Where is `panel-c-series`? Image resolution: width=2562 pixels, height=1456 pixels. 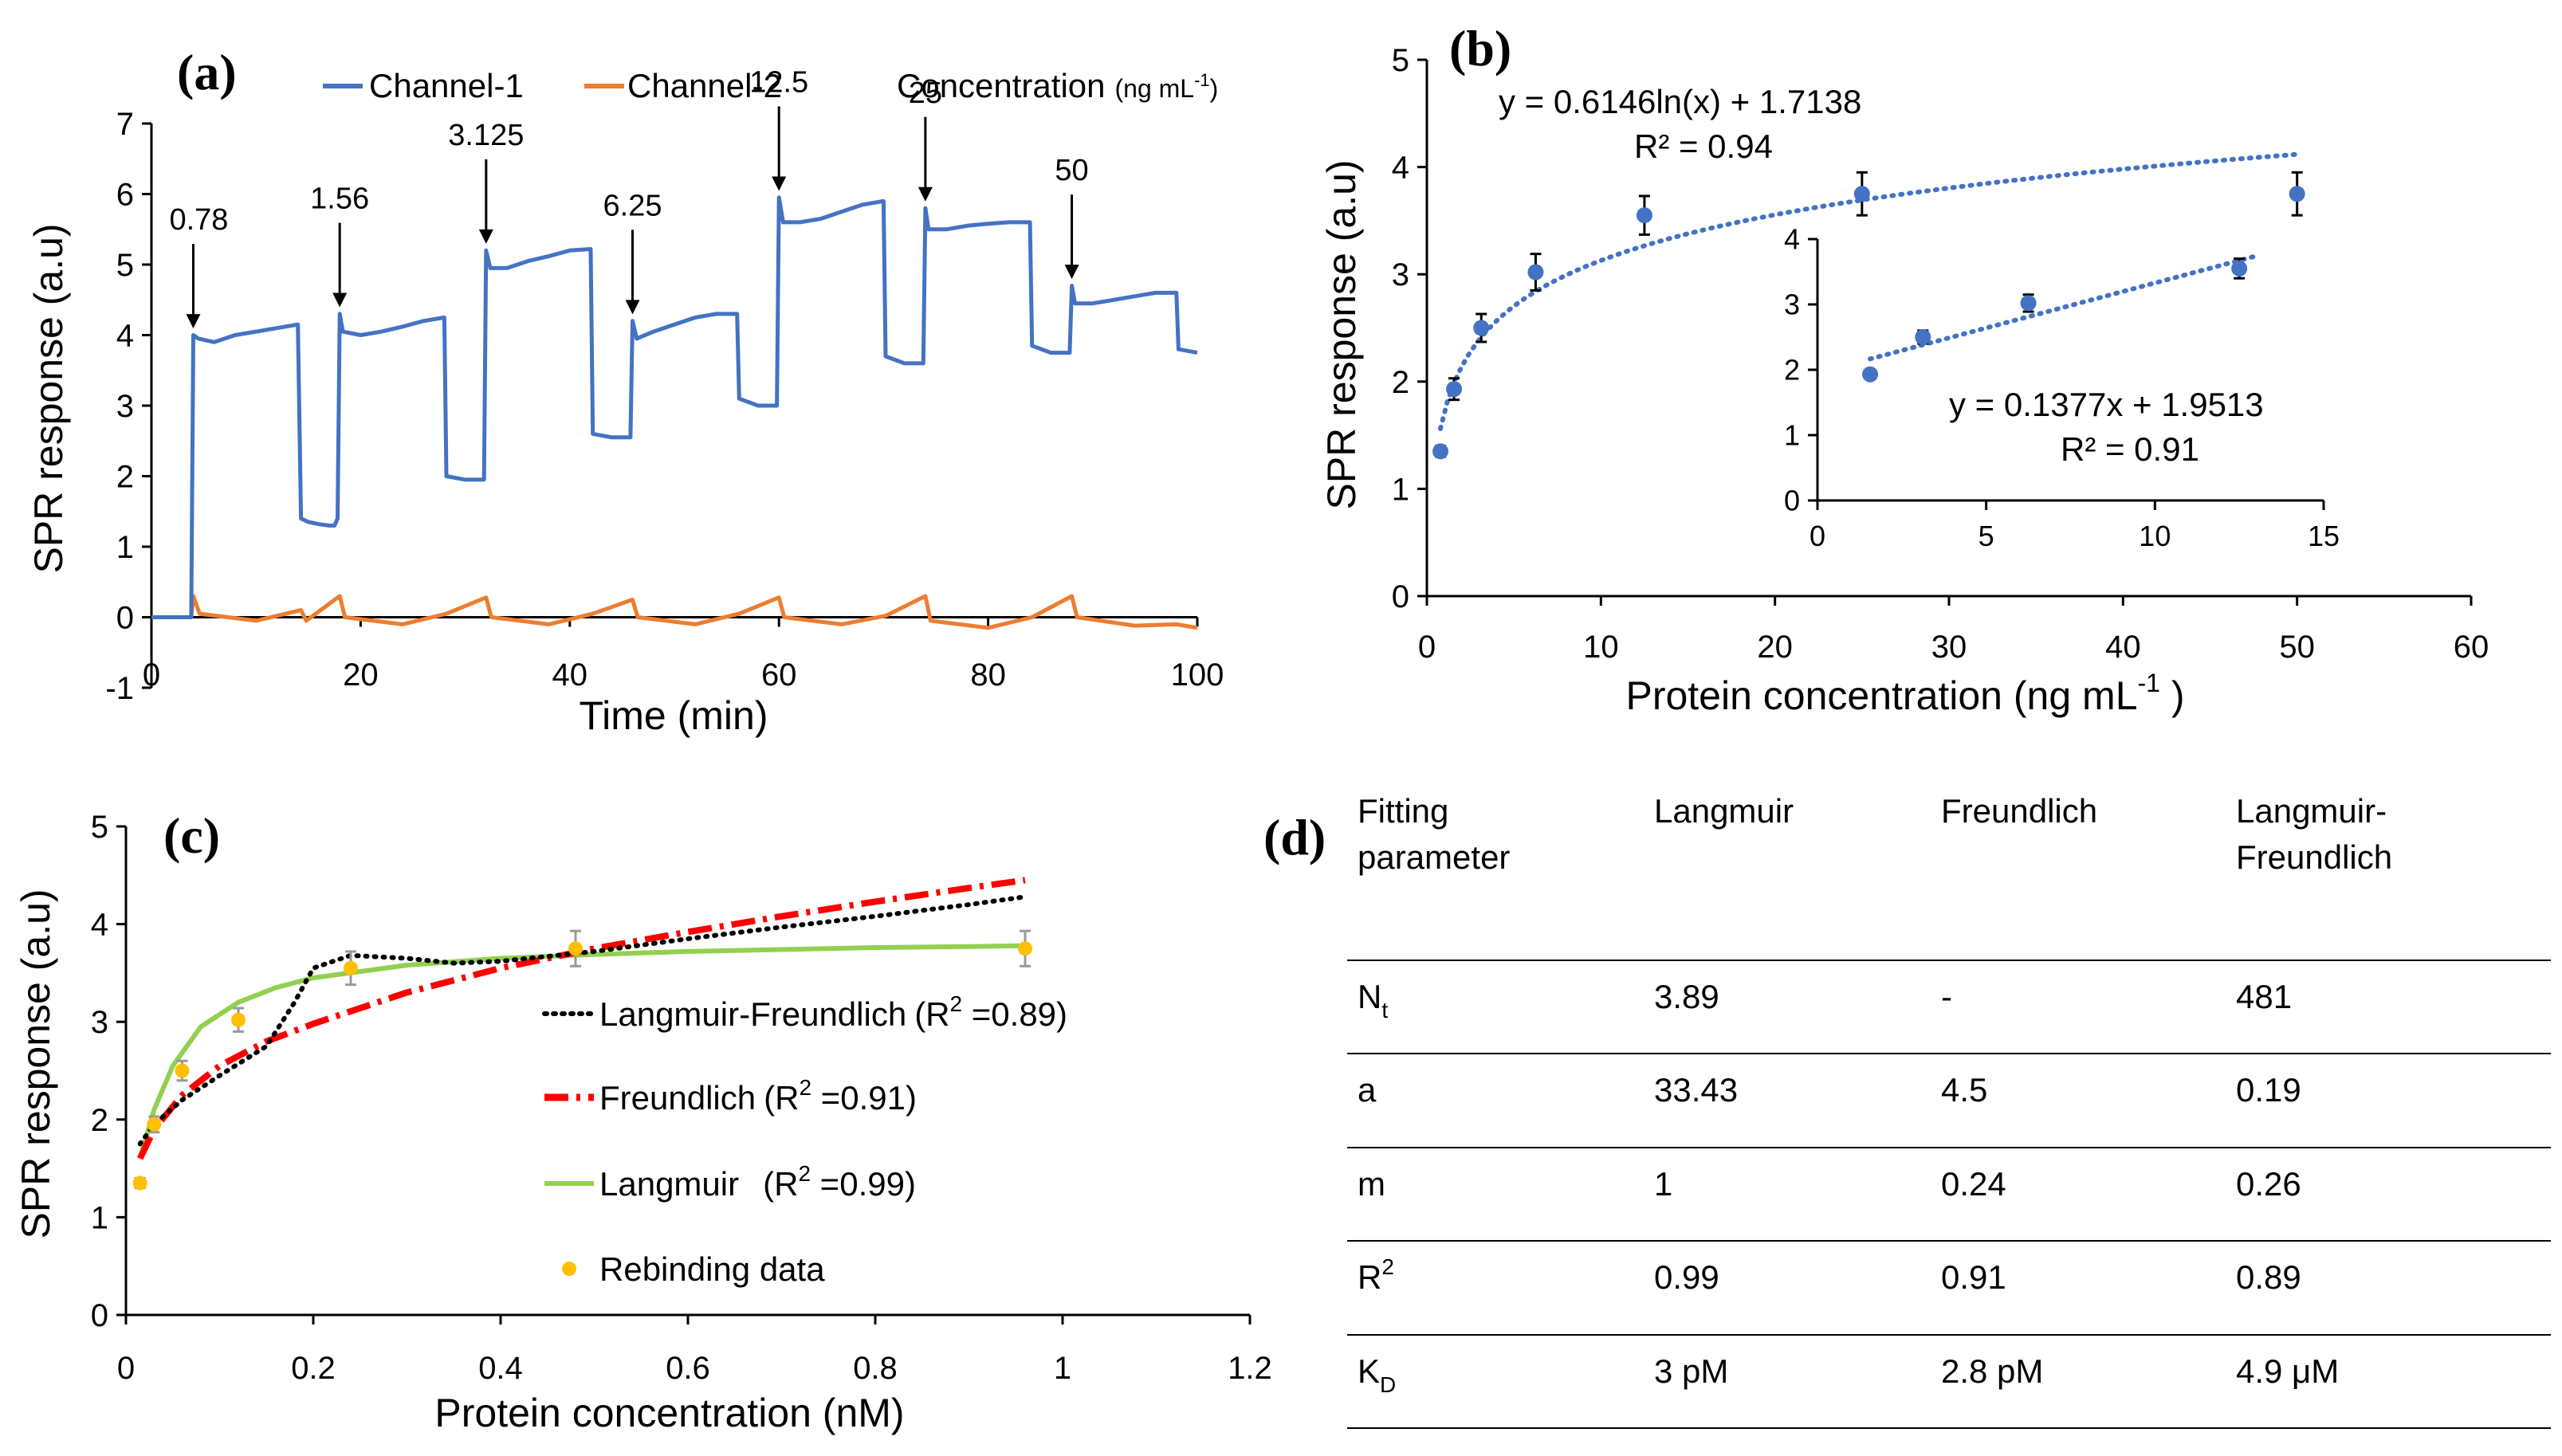
panel-c-series is located at coordinates (582, 1018).